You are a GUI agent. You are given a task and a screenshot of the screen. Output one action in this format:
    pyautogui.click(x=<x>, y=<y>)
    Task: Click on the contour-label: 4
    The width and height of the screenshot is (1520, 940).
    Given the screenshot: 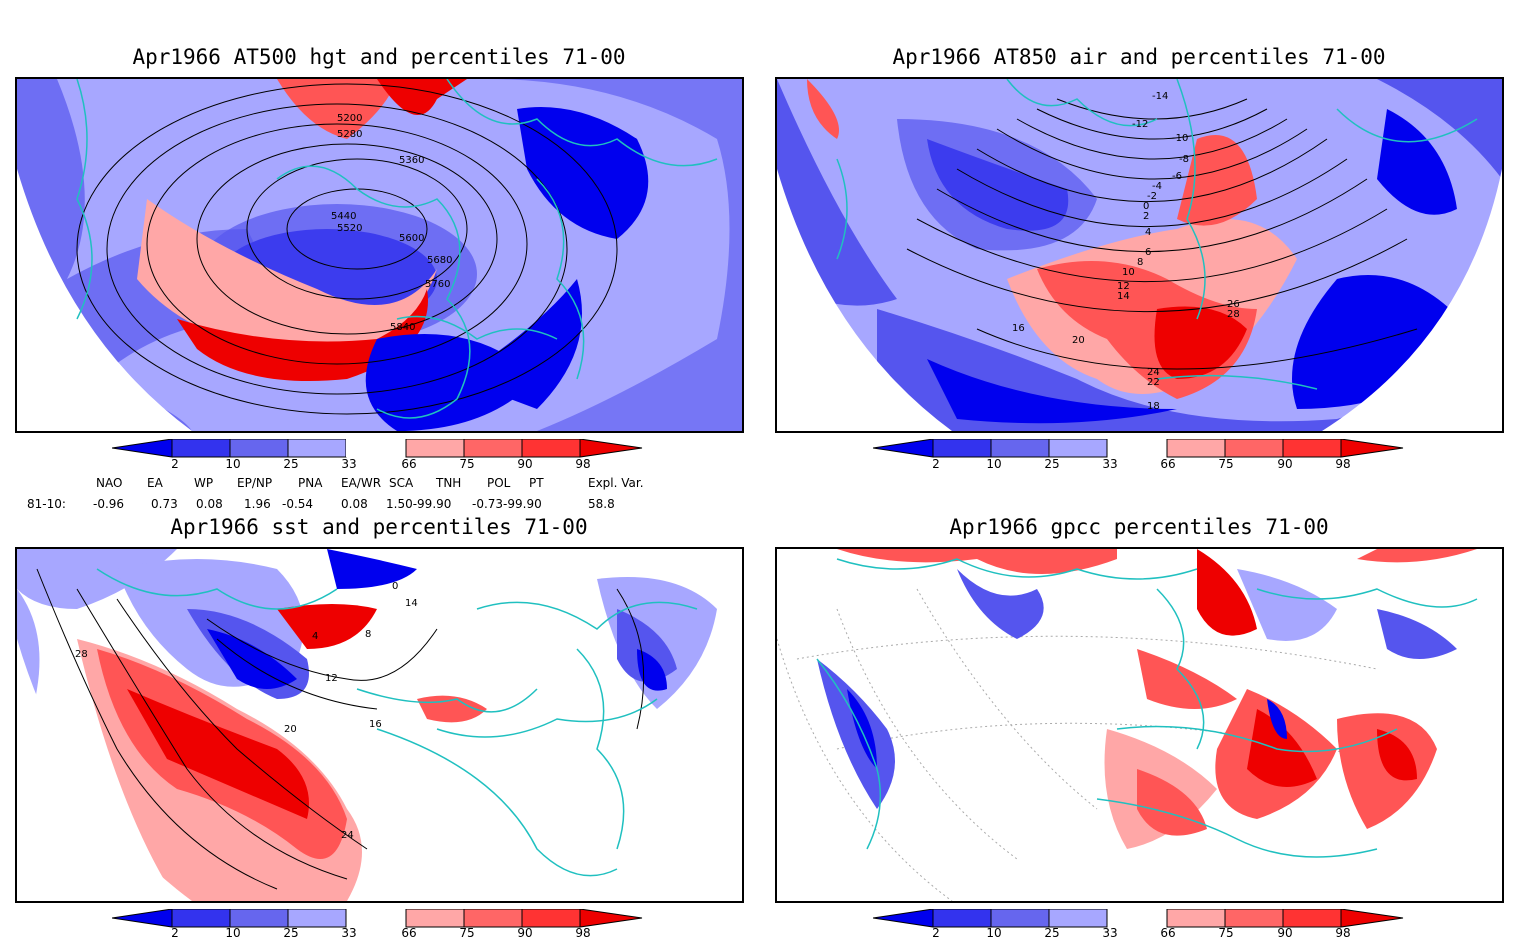 What is the action you would take?
    pyautogui.click(x=1148, y=232)
    